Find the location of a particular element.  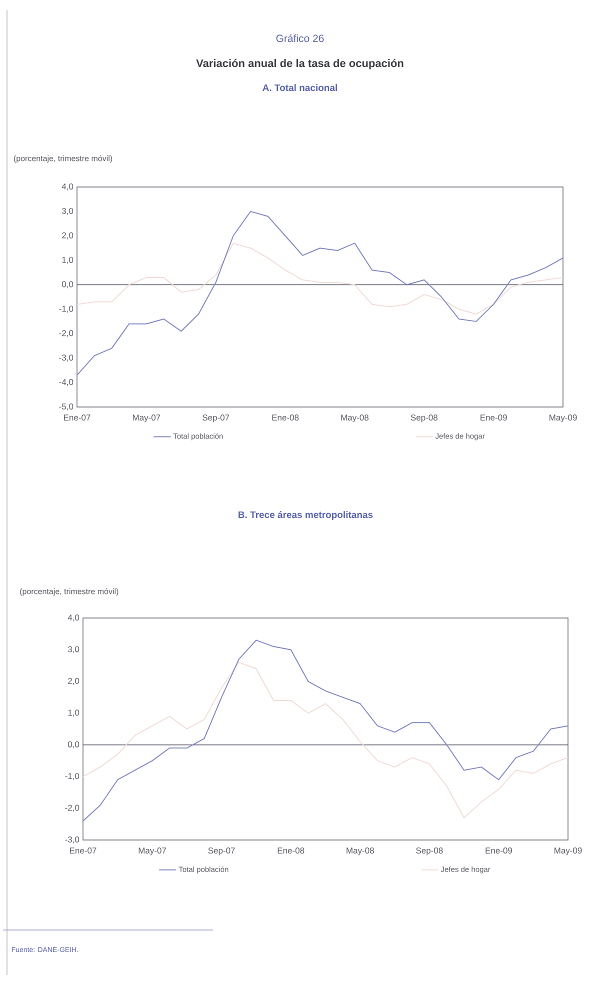

chart-subtitle: A. Total nacional is located at coordinates (299, 88).